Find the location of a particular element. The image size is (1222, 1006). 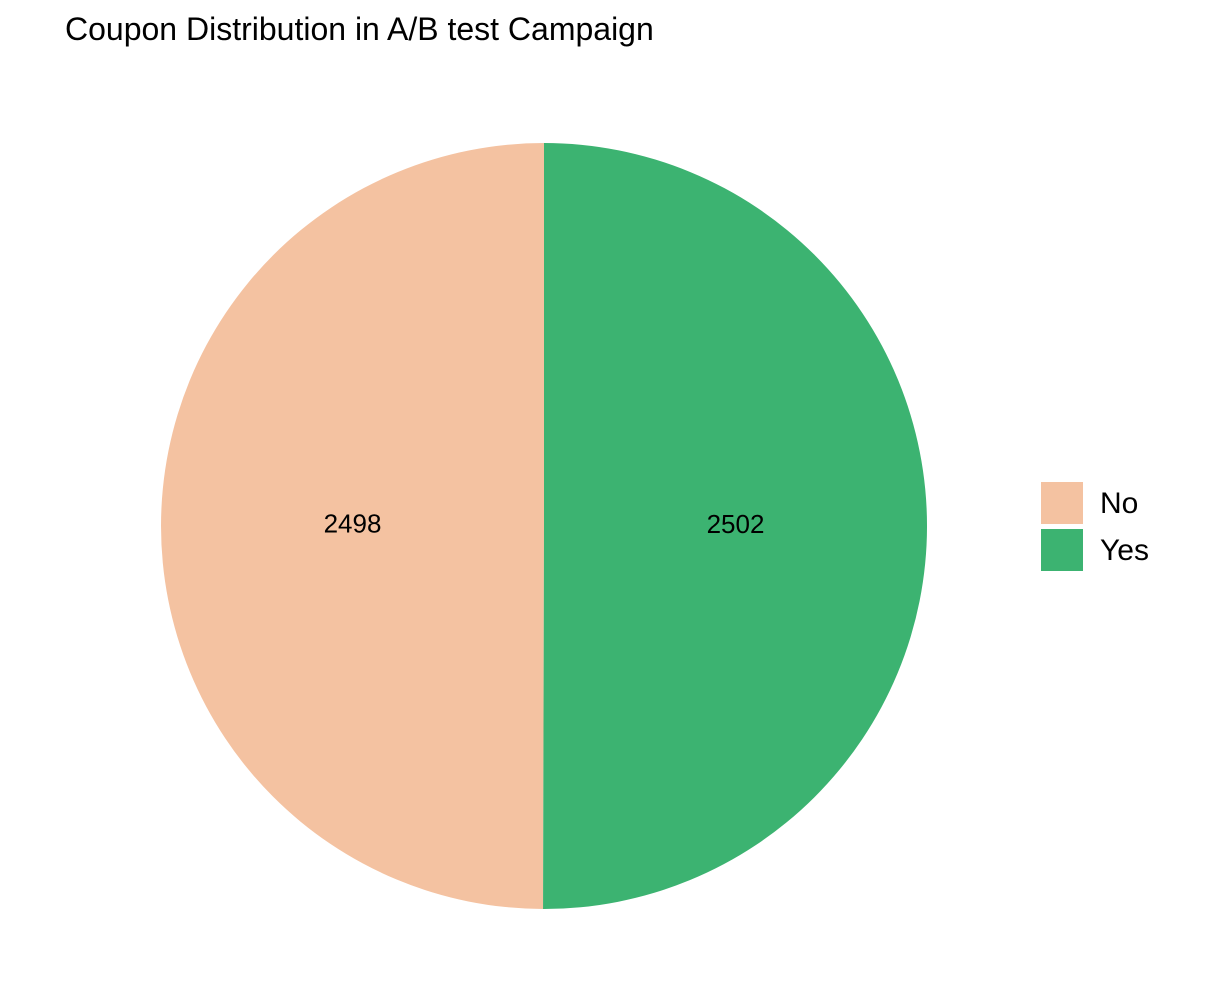

legend-label: No is located at coordinates (1119, 503).